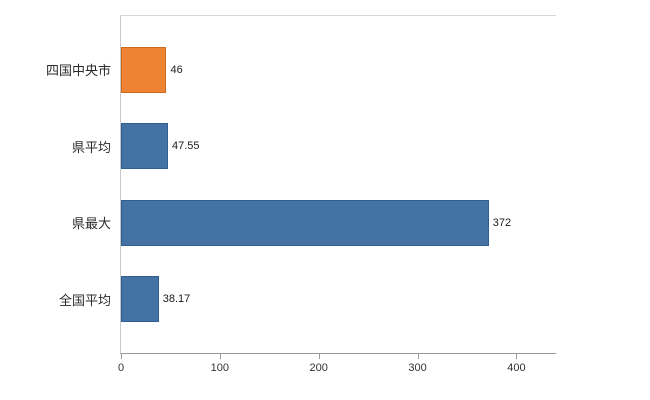 This screenshot has height=400, width=650. Describe the element at coordinates (502, 222) in the screenshot. I see `value-label: 372` at that location.